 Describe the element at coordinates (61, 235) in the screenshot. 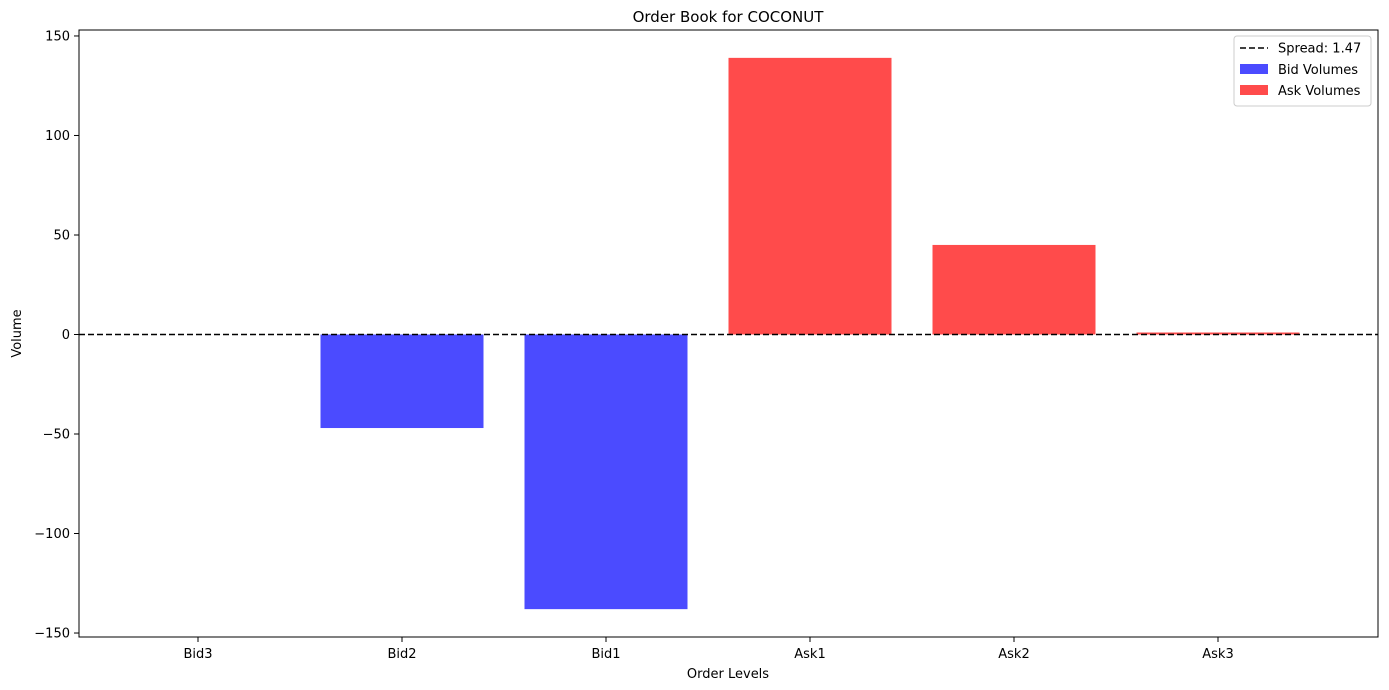

I see `y-tick-label: 50` at that location.